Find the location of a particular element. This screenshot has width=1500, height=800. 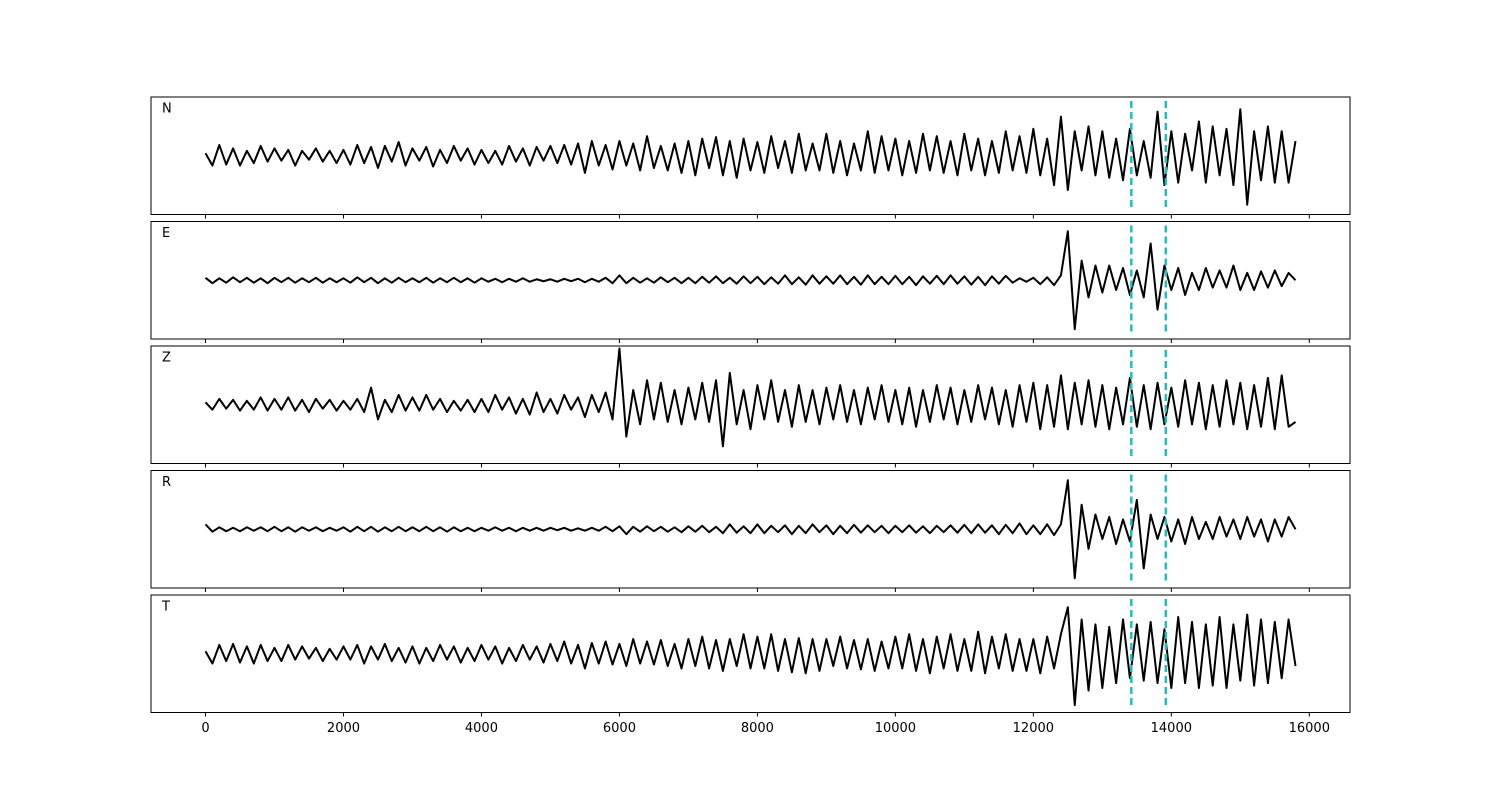

x-tick-label: 12000 is located at coordinates (1033, 728).